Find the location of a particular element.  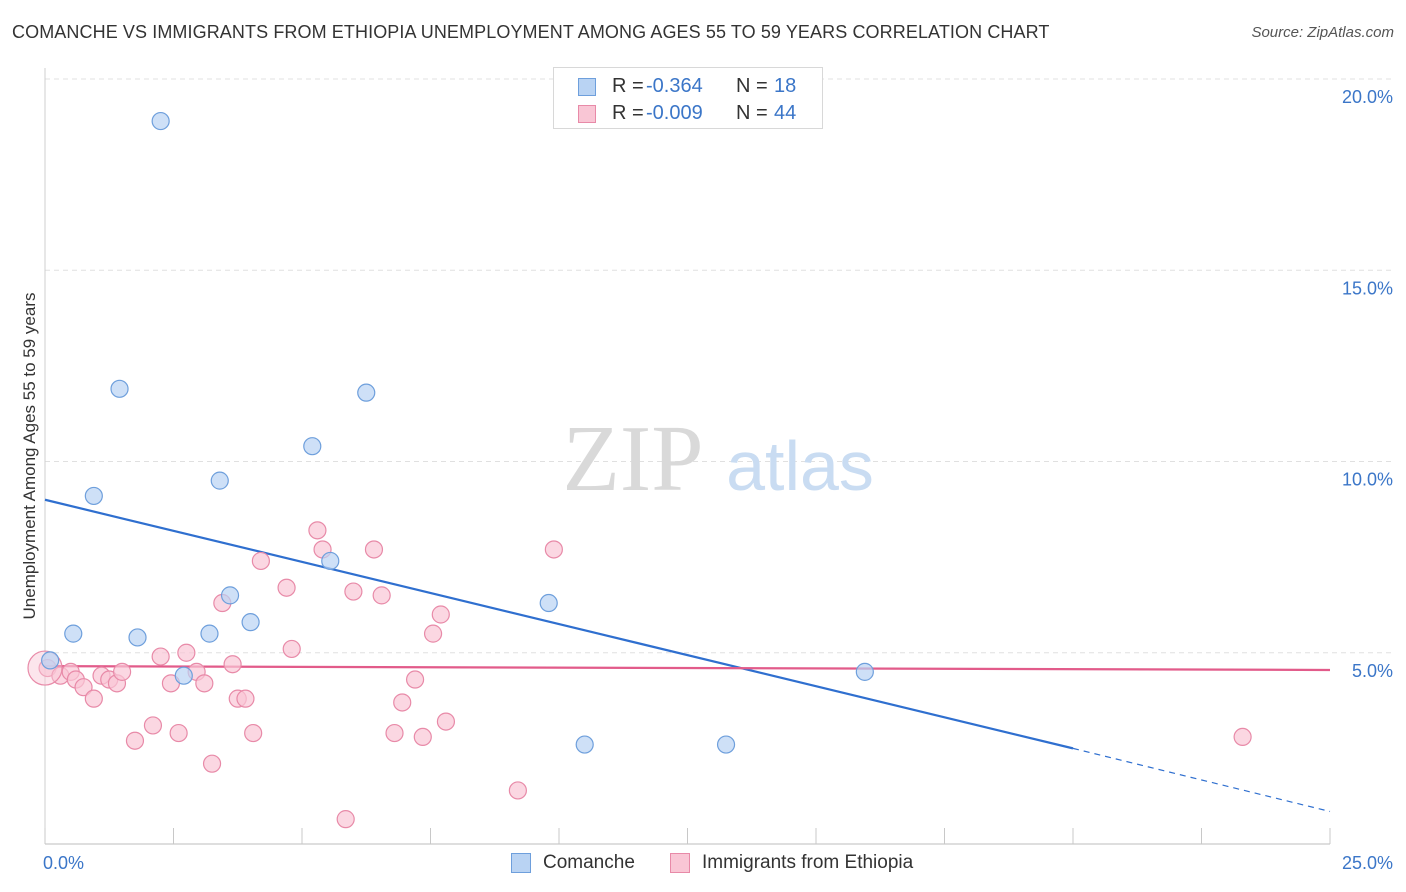

r-value: -0.364 is located at coordinates (674, 86).